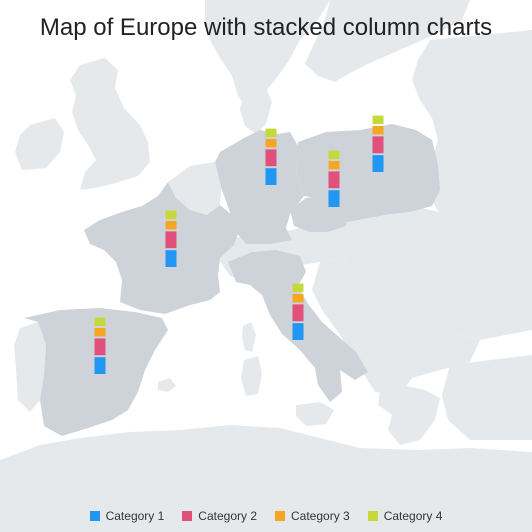  Describe the element at coordinates (396, 326) in the screenshot. I see `balkans` at that location.